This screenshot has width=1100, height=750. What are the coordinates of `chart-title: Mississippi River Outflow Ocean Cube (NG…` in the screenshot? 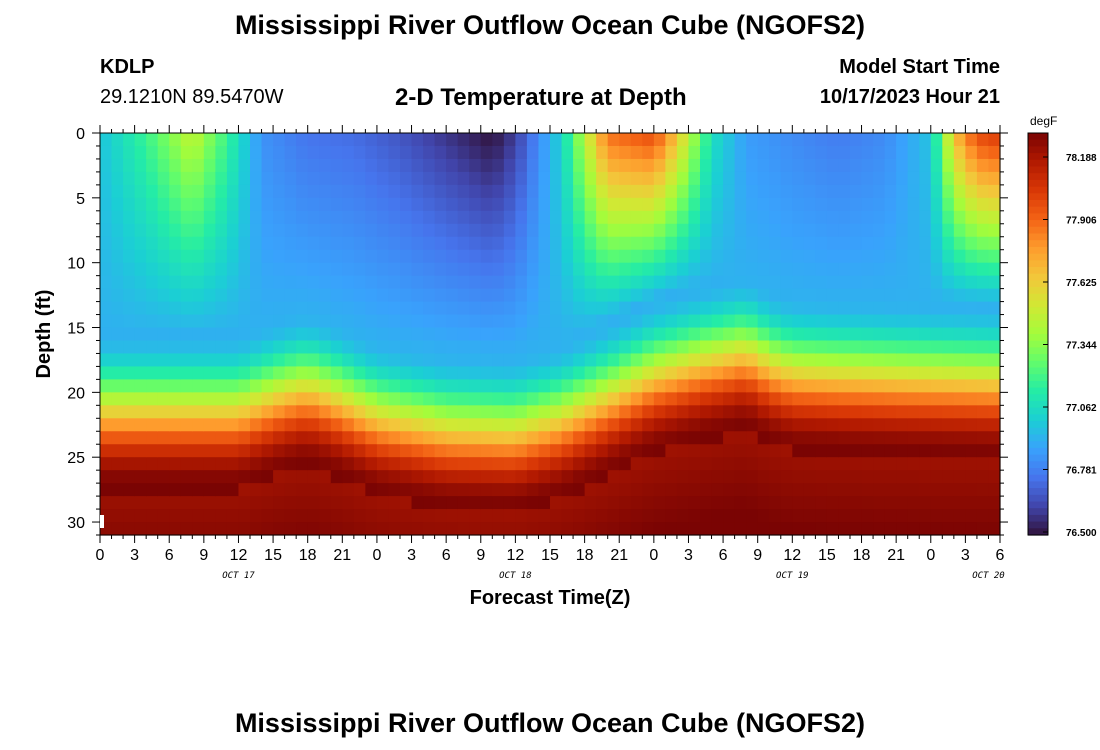 It's located at (550, 25).